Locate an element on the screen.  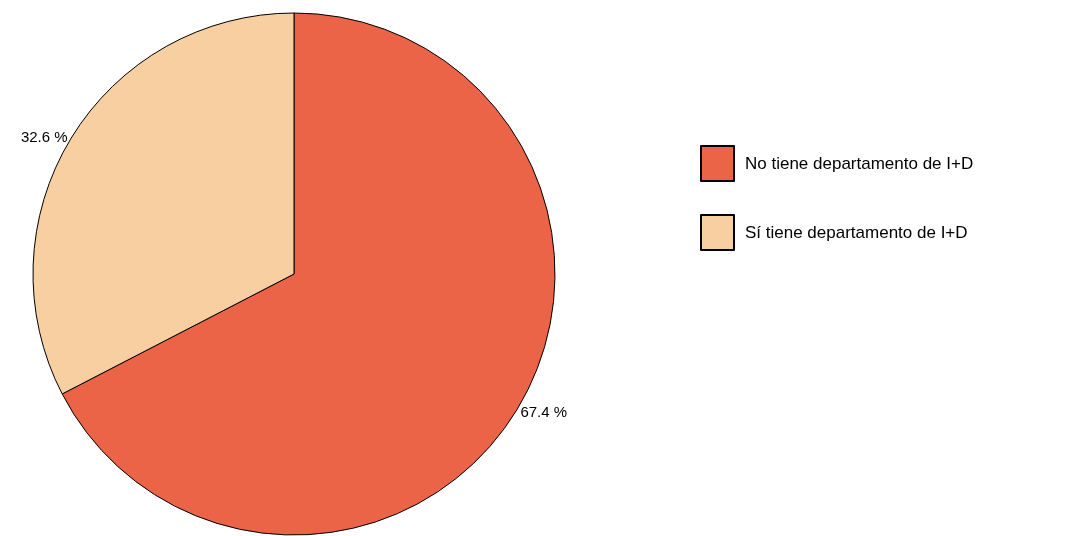
legend-label: No tiene departamento de I+D is located at coordinates (859, 163).